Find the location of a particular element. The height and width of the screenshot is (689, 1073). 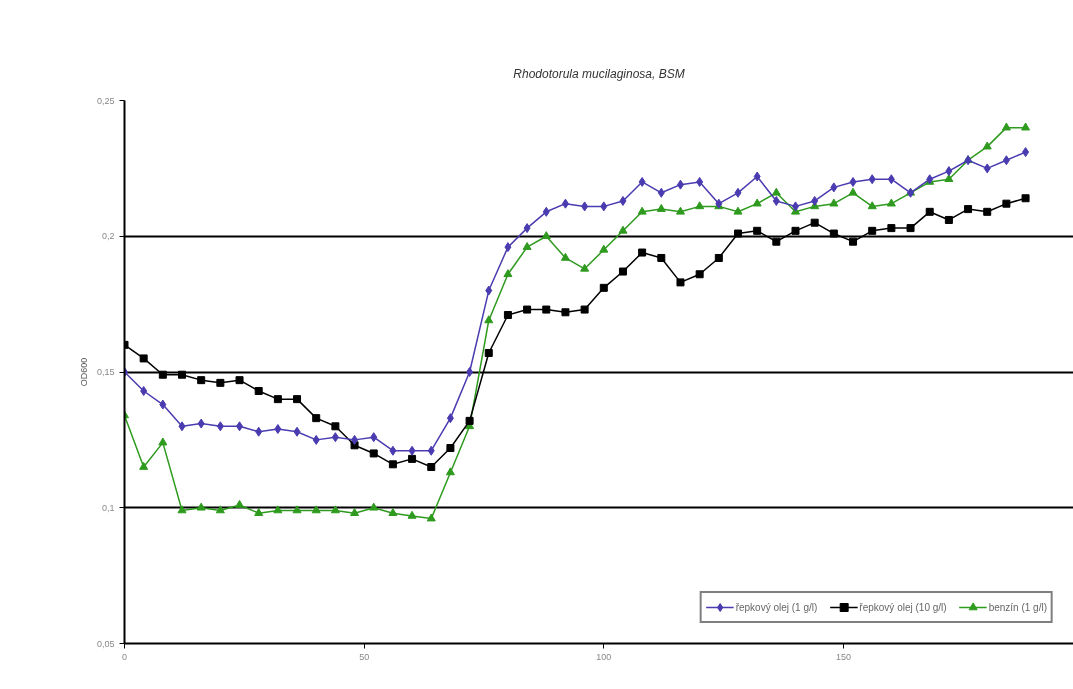

y-tick-label: 0,15 is located at coordinates (105, 372).